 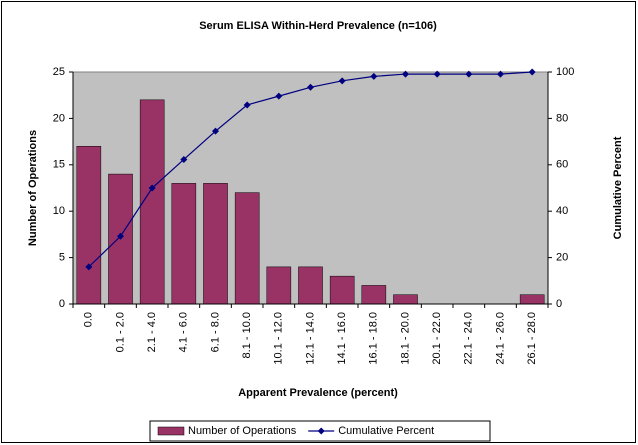 What do you see at coordinates (247, 335) in the screenshot?
I see `x-tick-label: 8.1 - 10.0` at bounding box center [247, 335].